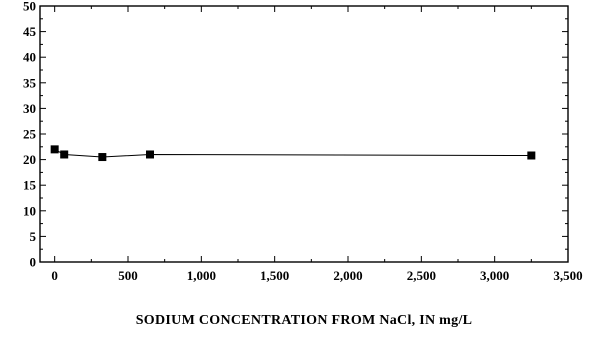  What do you see at coordinates (274, 275) in the screenshot?
I see `x-tick-label: 1,500` at bounding box center [274, 275].